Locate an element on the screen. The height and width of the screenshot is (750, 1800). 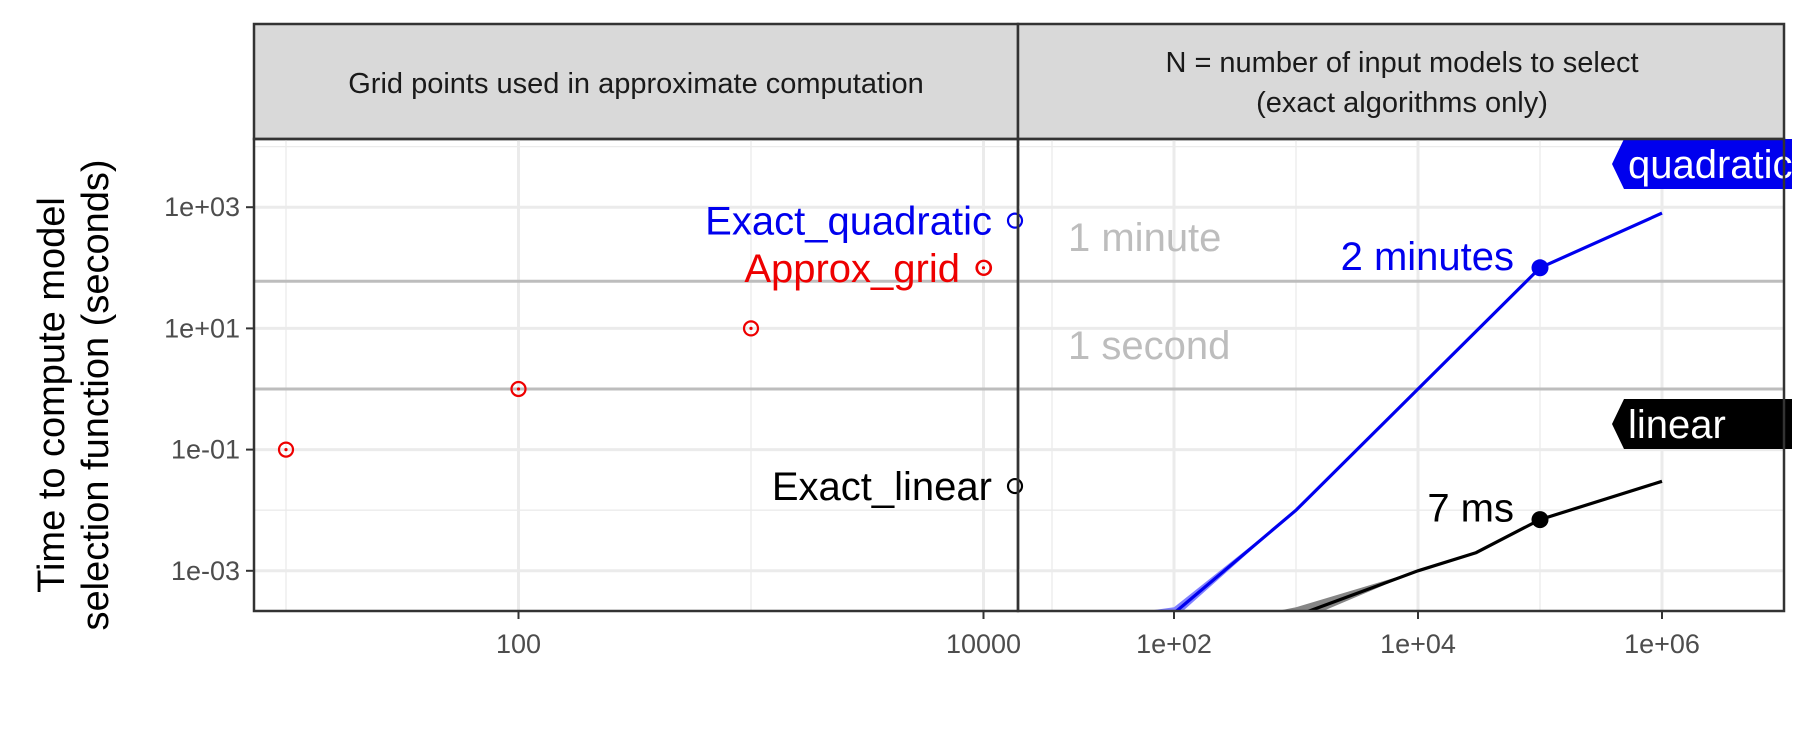
reference-line-label: 1 minute is located at coordinates (1144, 238).